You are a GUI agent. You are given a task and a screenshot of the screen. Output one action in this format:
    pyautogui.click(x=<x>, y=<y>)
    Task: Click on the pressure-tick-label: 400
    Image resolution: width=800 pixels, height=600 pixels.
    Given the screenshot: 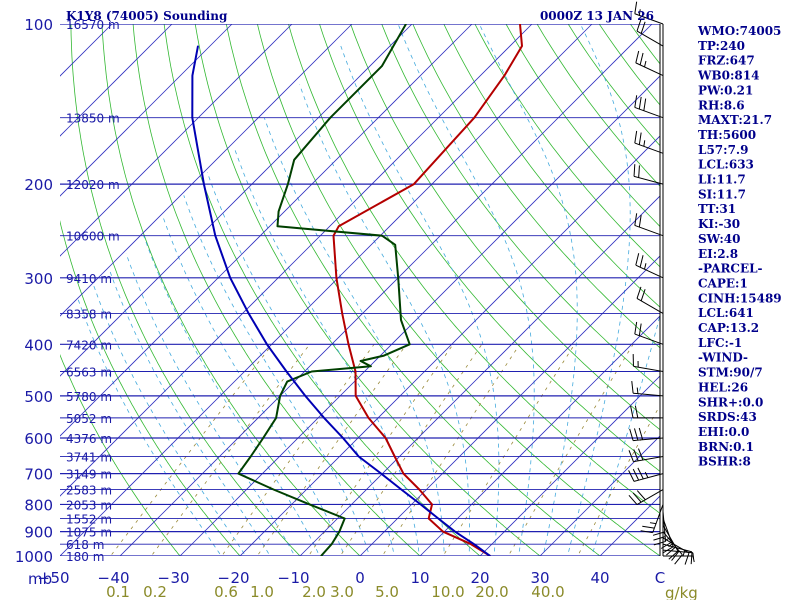 What is the action you would take?
    pyautogui.click(x=38, y=345)
    